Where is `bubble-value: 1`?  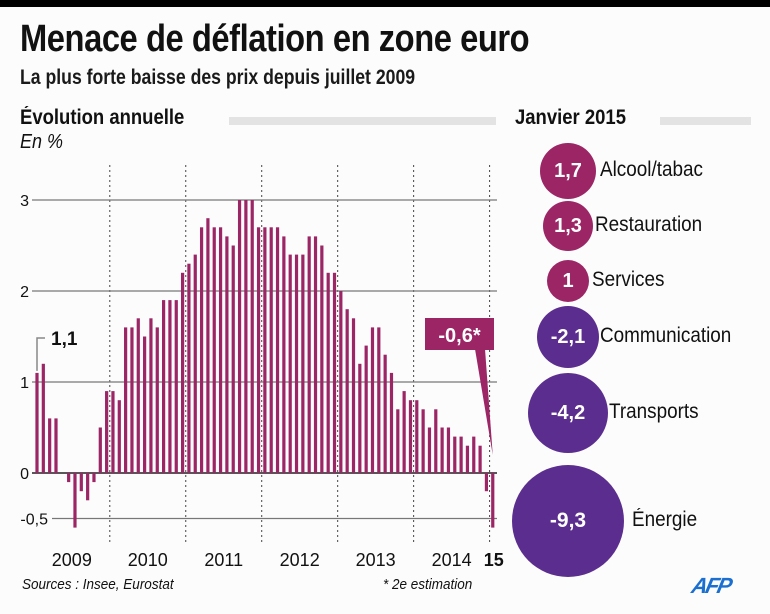
bubble-value: 1 is located at coordinates (568, 280).